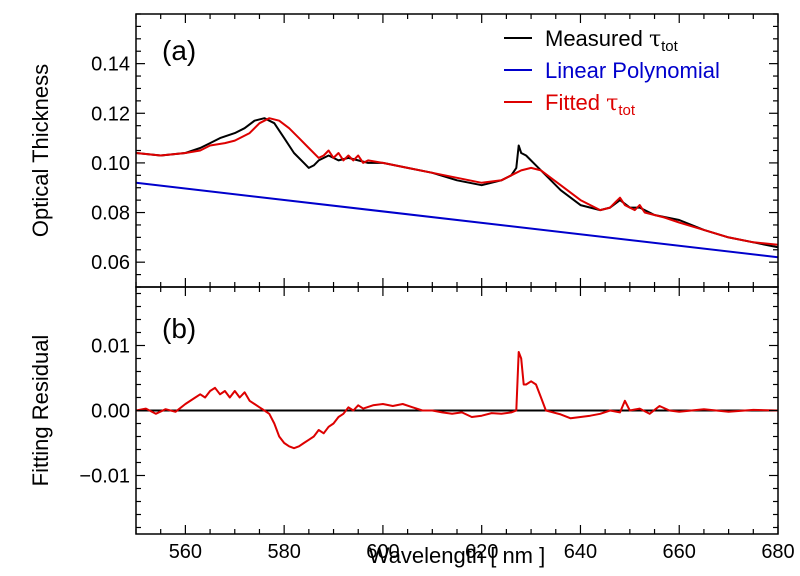 The width and height of the screenshot is (800, 576). I want to click on x-axis-title: Wavelength [ nm ], so click(457, 555).